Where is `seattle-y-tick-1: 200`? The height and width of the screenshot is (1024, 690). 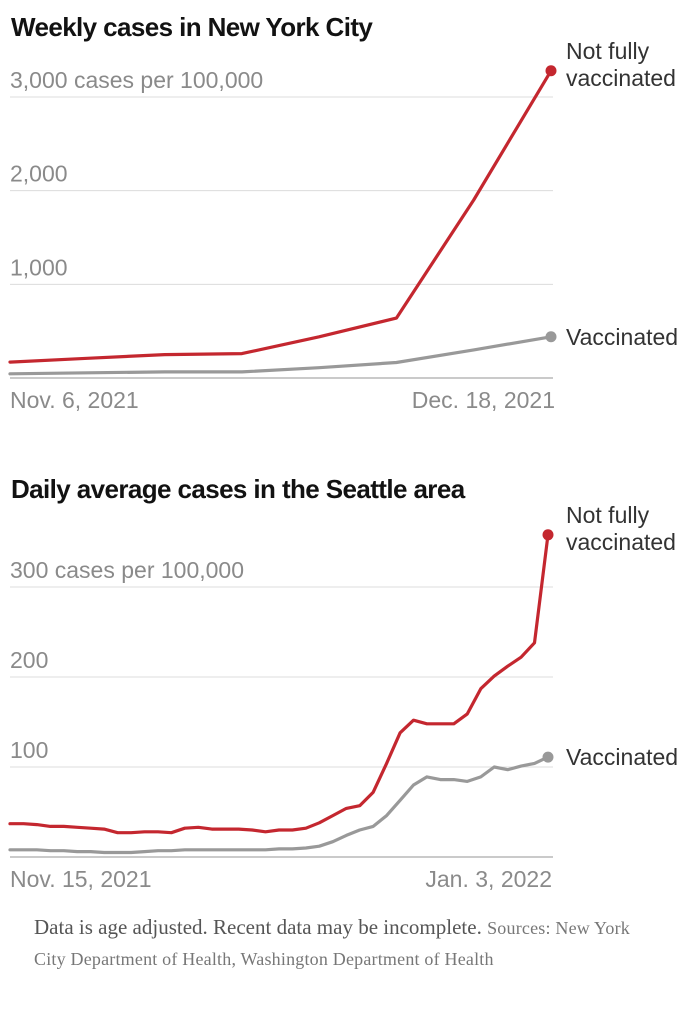 seattle-y-tick-1: 200 is located at coordinates (29, 660).